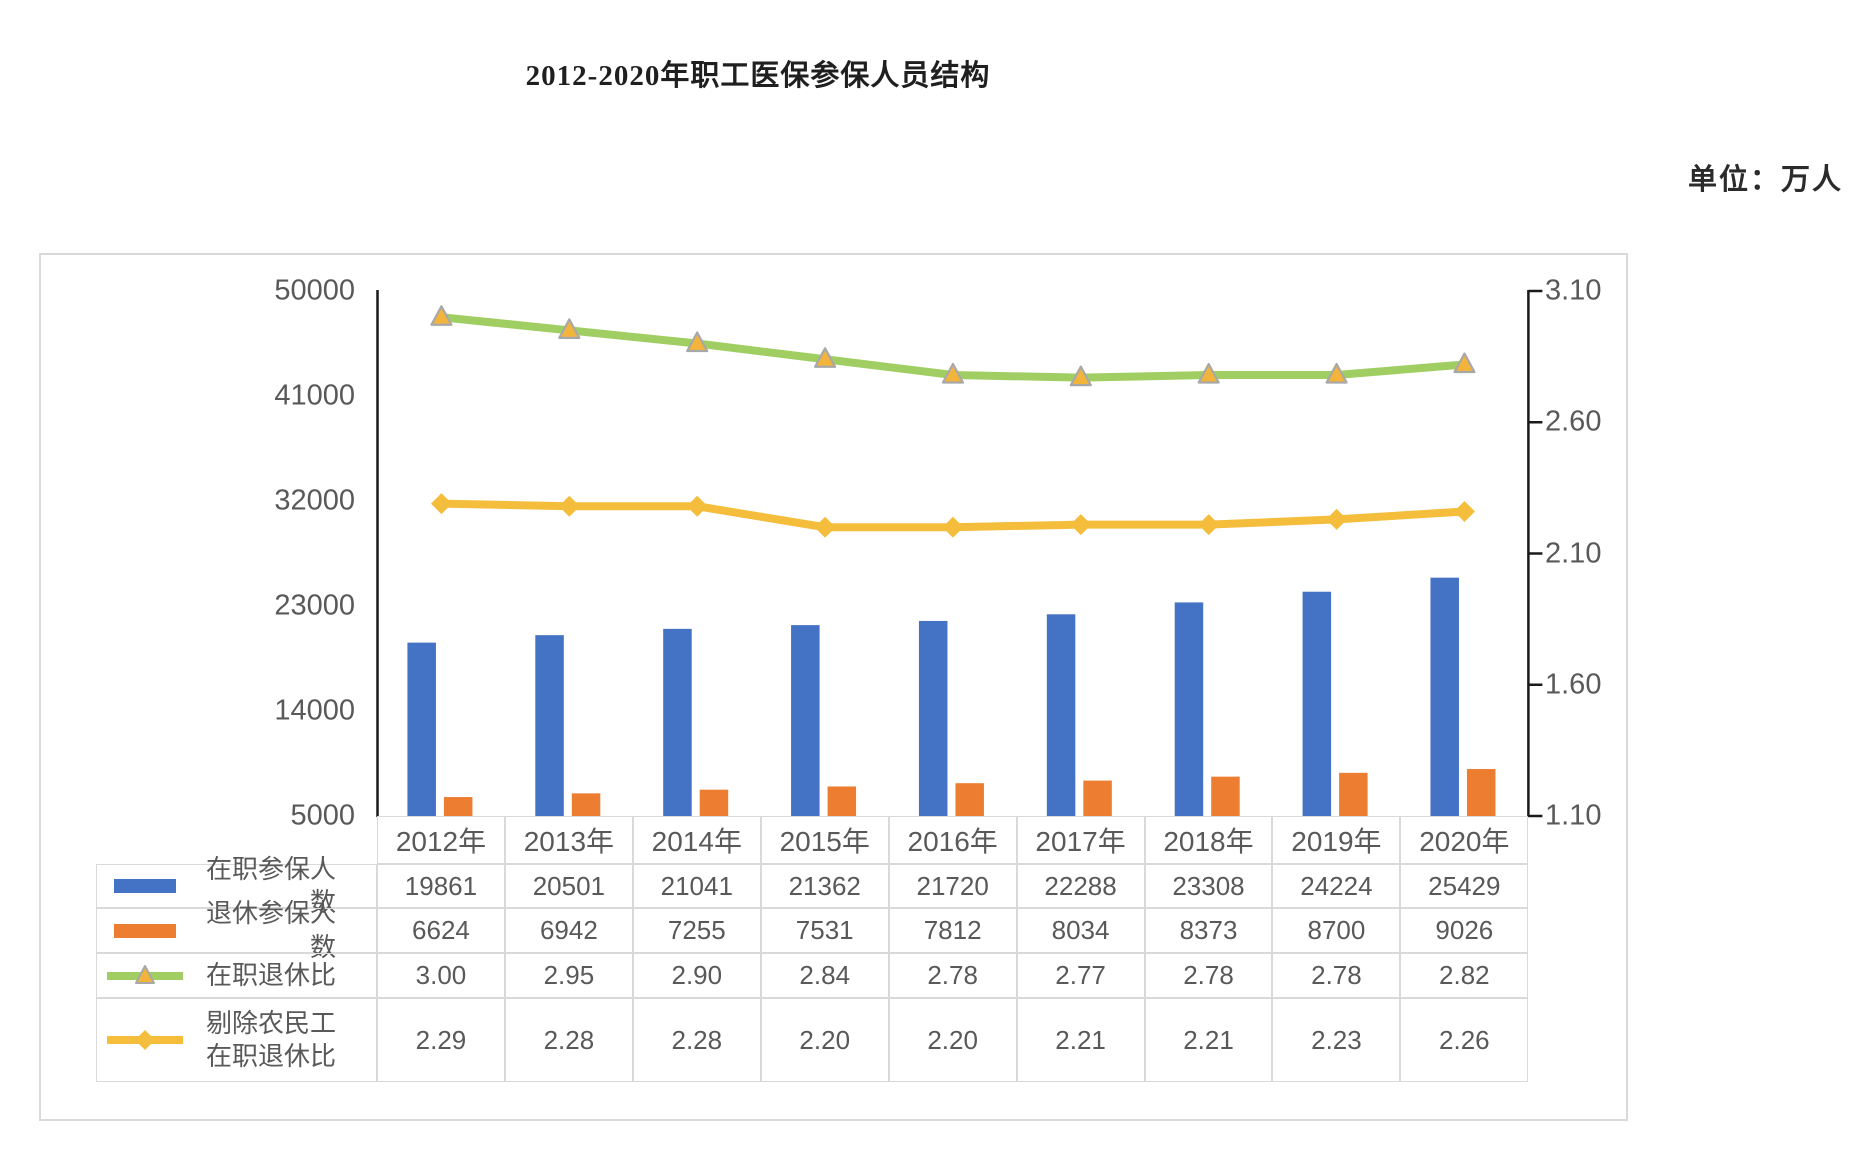 The image size is (1866, 1156). I want to click on legend-label: 退休参保人数, so click(270, 930).